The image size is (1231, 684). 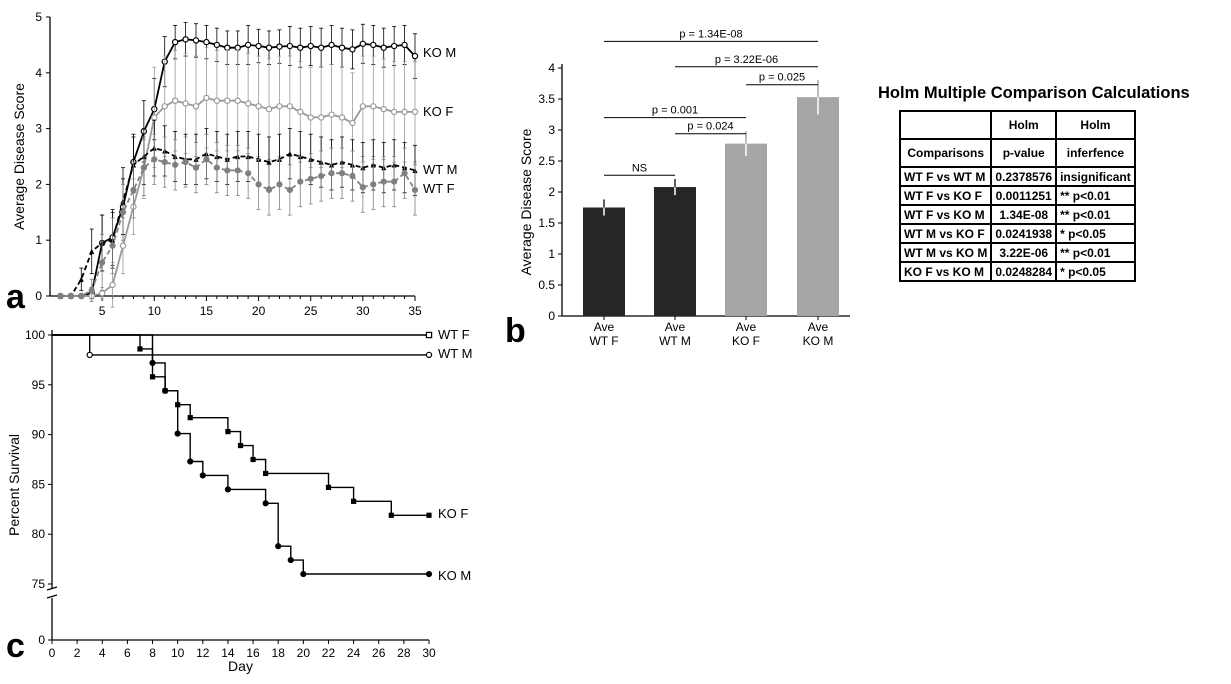 What do you see at coordinates (438, 111) in the screenshot?
I see `series-label-ko-f: KO F` at bounding box center [438, 111].